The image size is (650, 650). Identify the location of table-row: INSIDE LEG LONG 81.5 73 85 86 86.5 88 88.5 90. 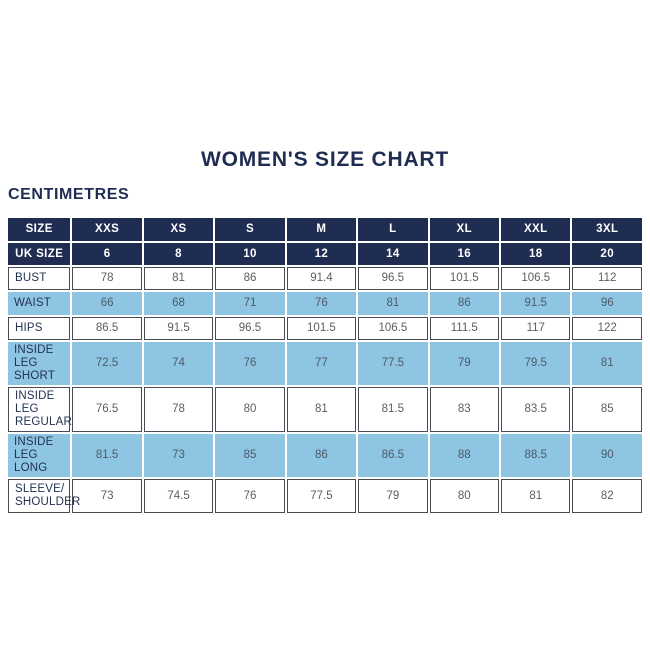
(325, 455).